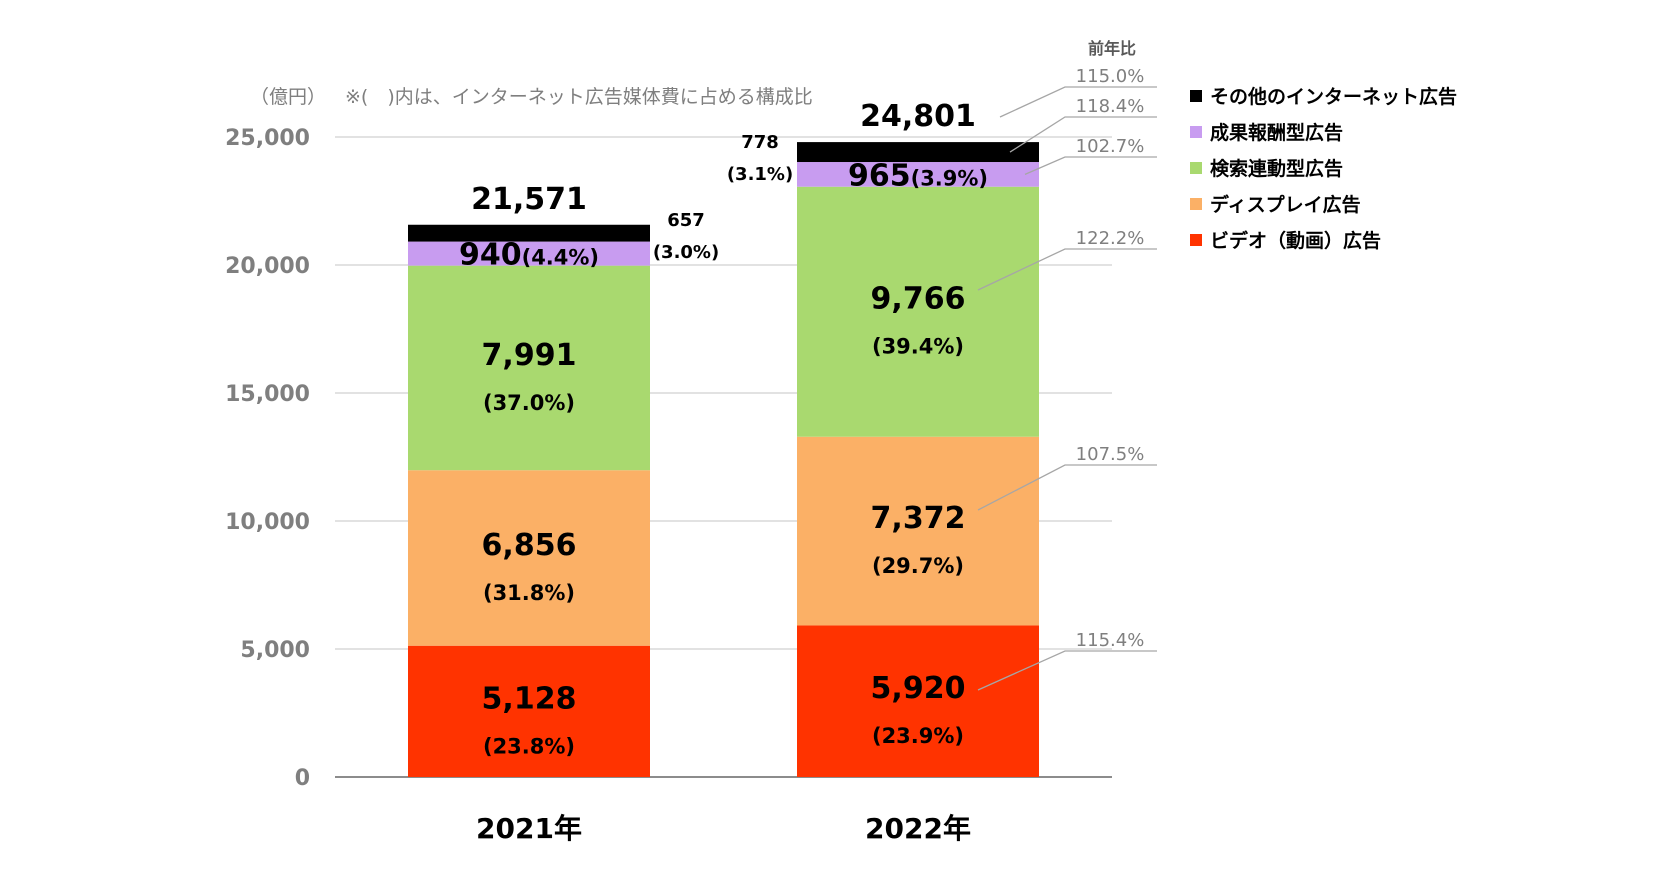 This screenshot has width=1670, height=877. What do you see at coordinates (1285, 204) in the screenshot?
I see `legend-label: ディスプレイ広告` at bounding box center [1285, 204].